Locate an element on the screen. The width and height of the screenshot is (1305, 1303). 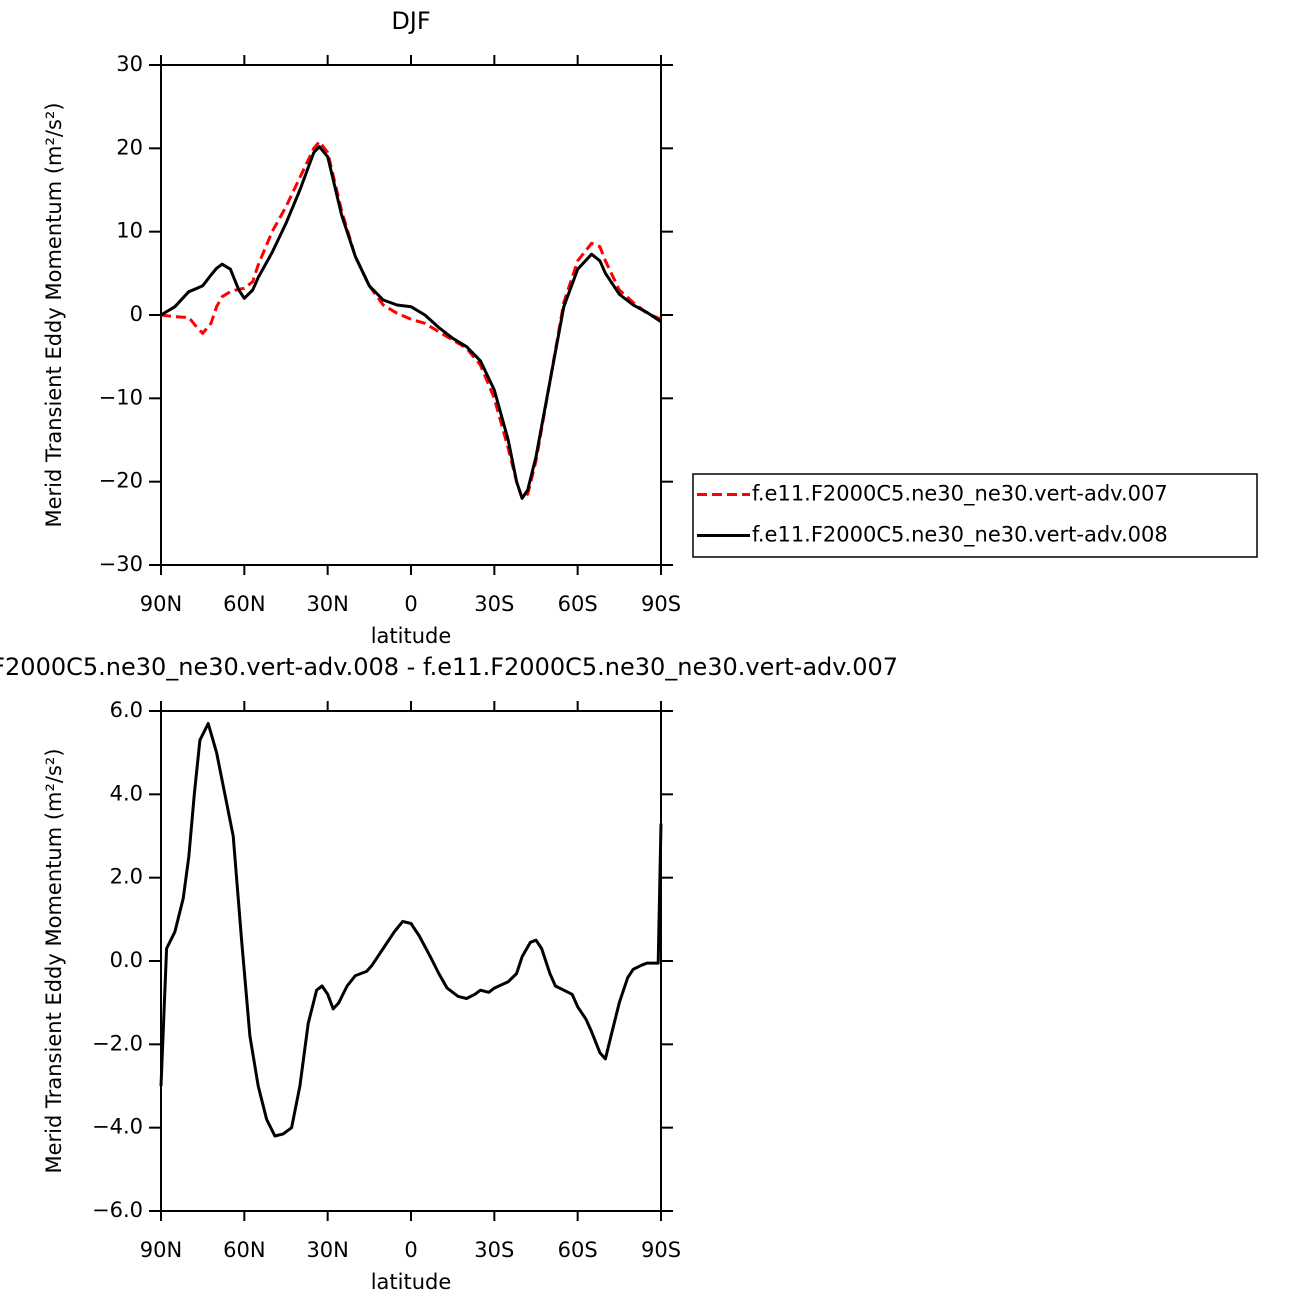
y-tick-label: −6.0 is located at coordinates (117, 1210).